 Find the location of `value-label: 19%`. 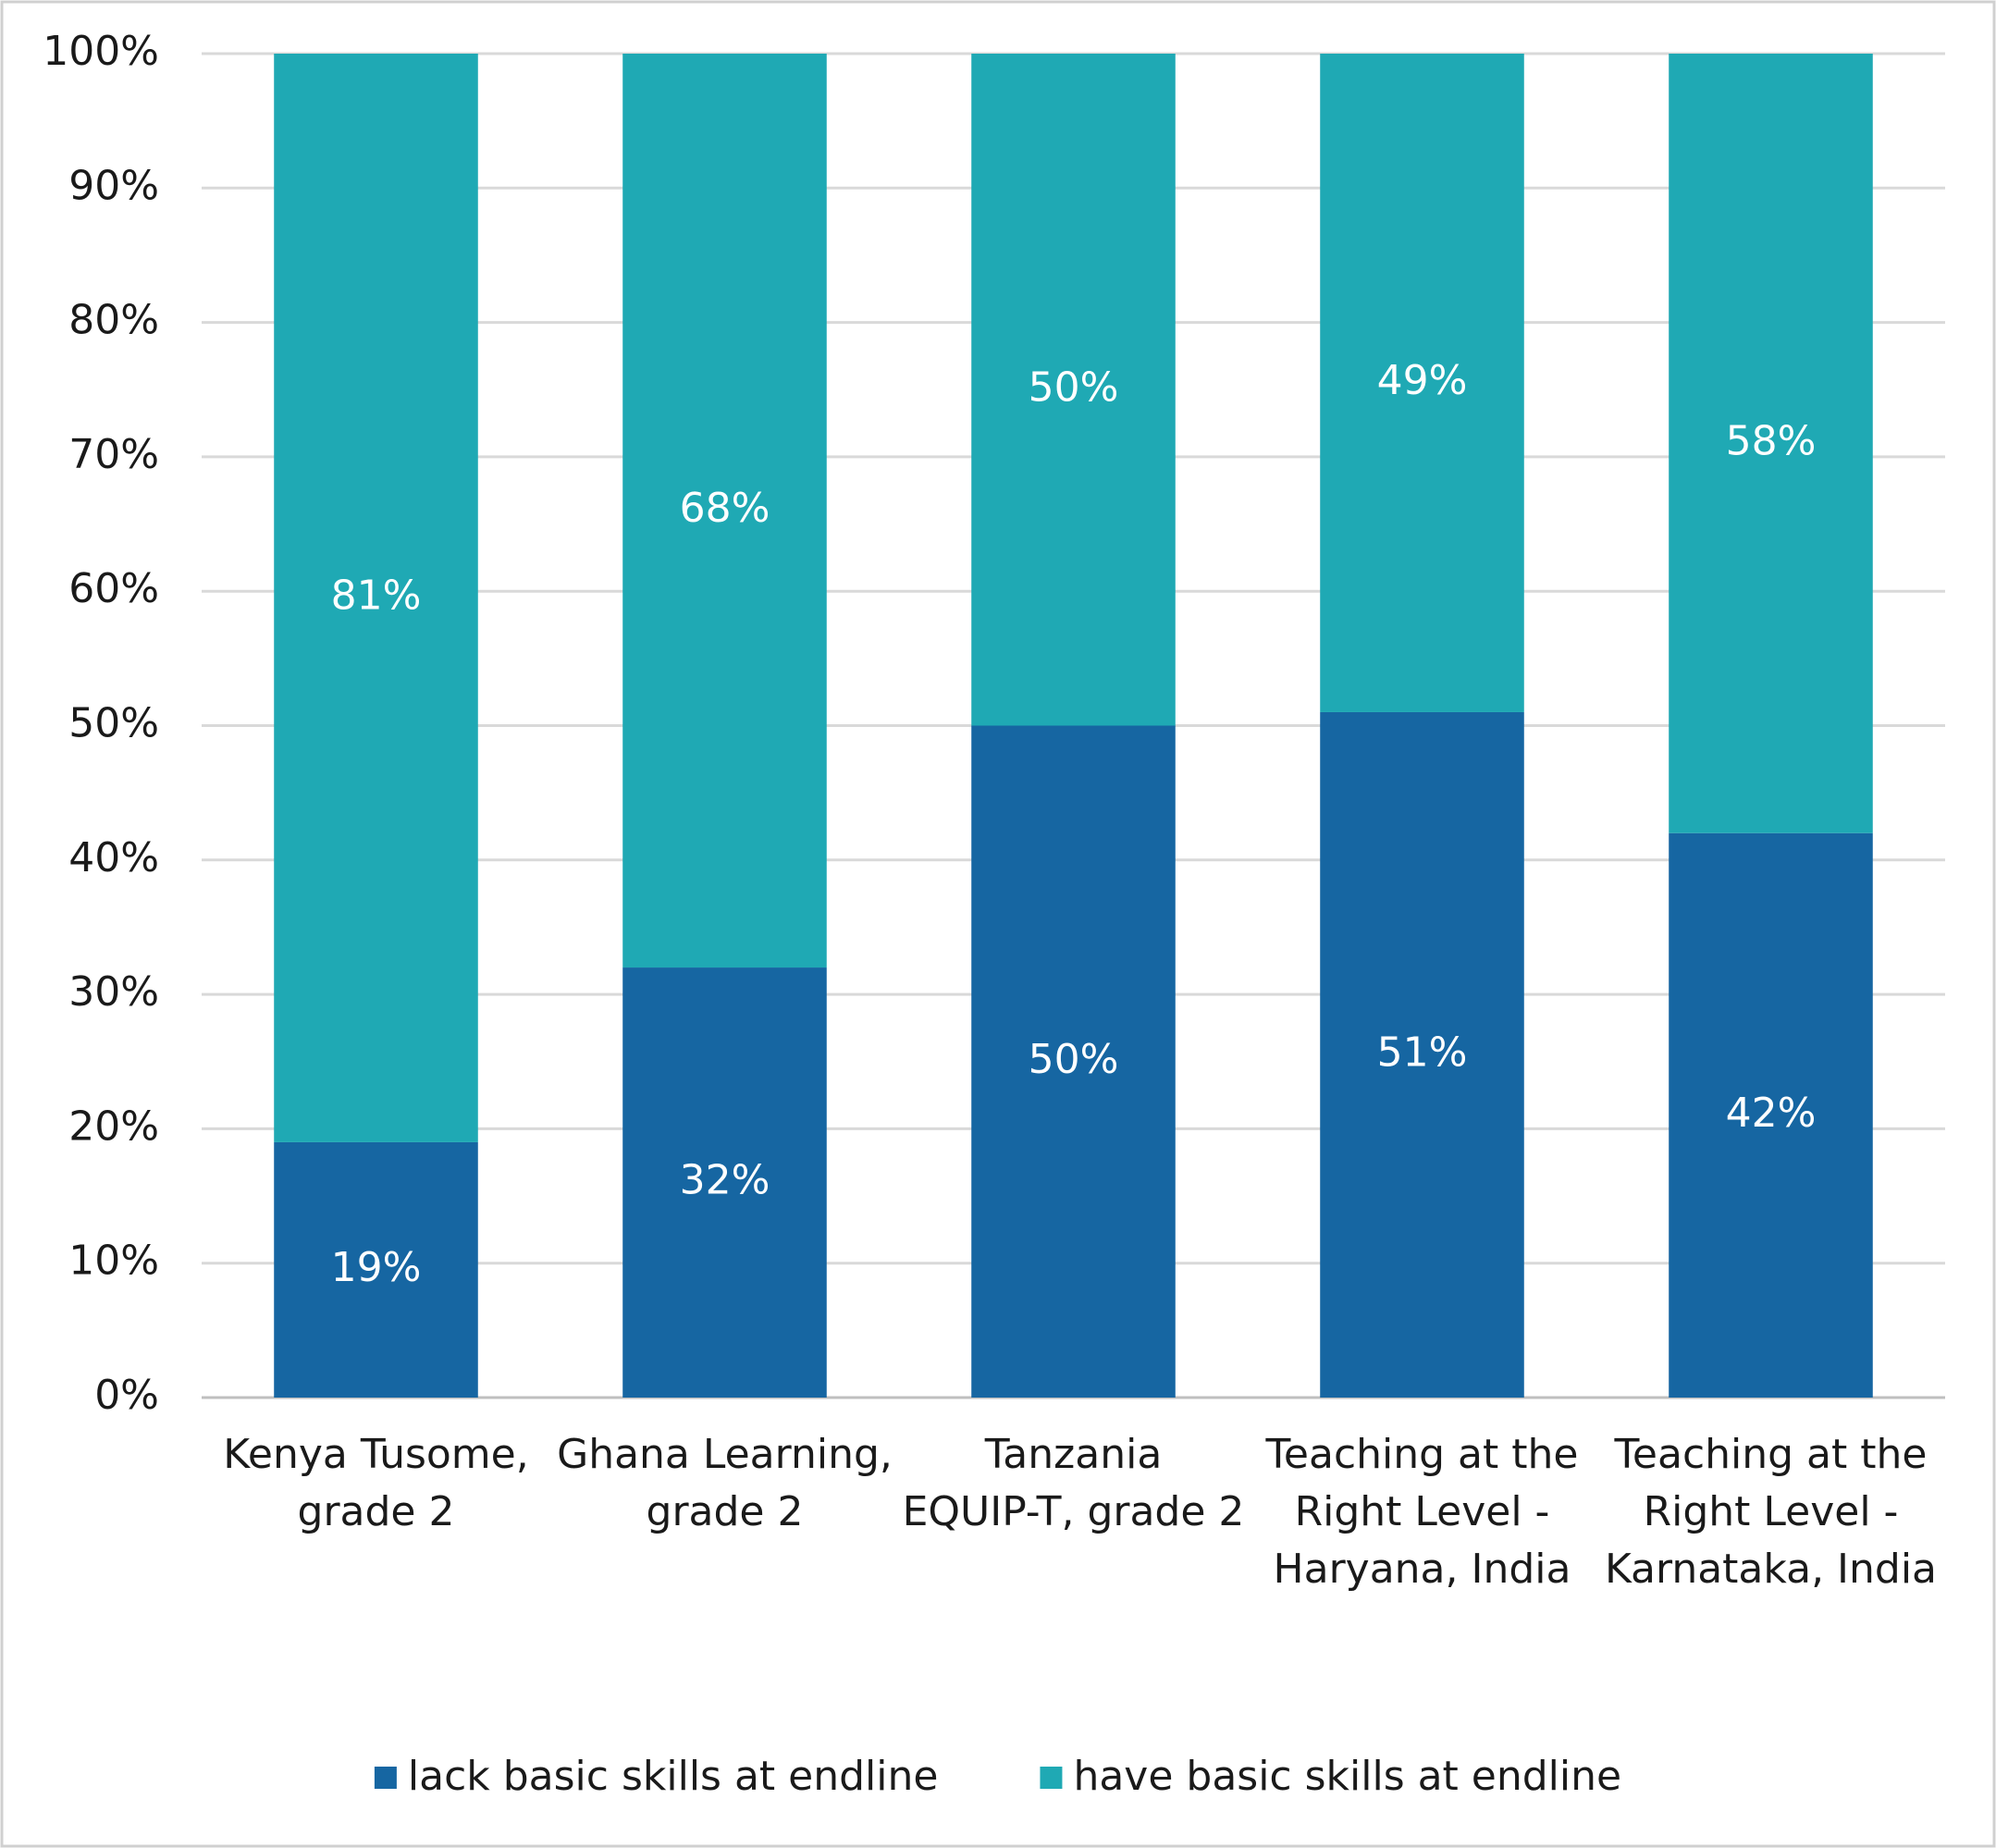

value-label: 19% is located at coordinates (376, 1268).